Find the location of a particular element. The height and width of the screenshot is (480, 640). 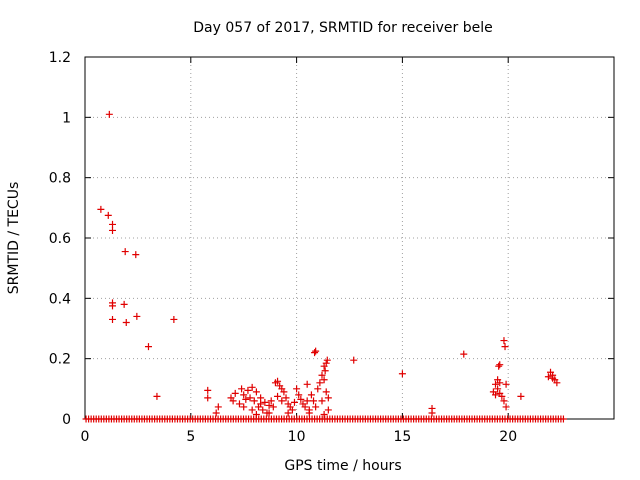

x-tick-label: 15 is located at coordinates (402, 437).